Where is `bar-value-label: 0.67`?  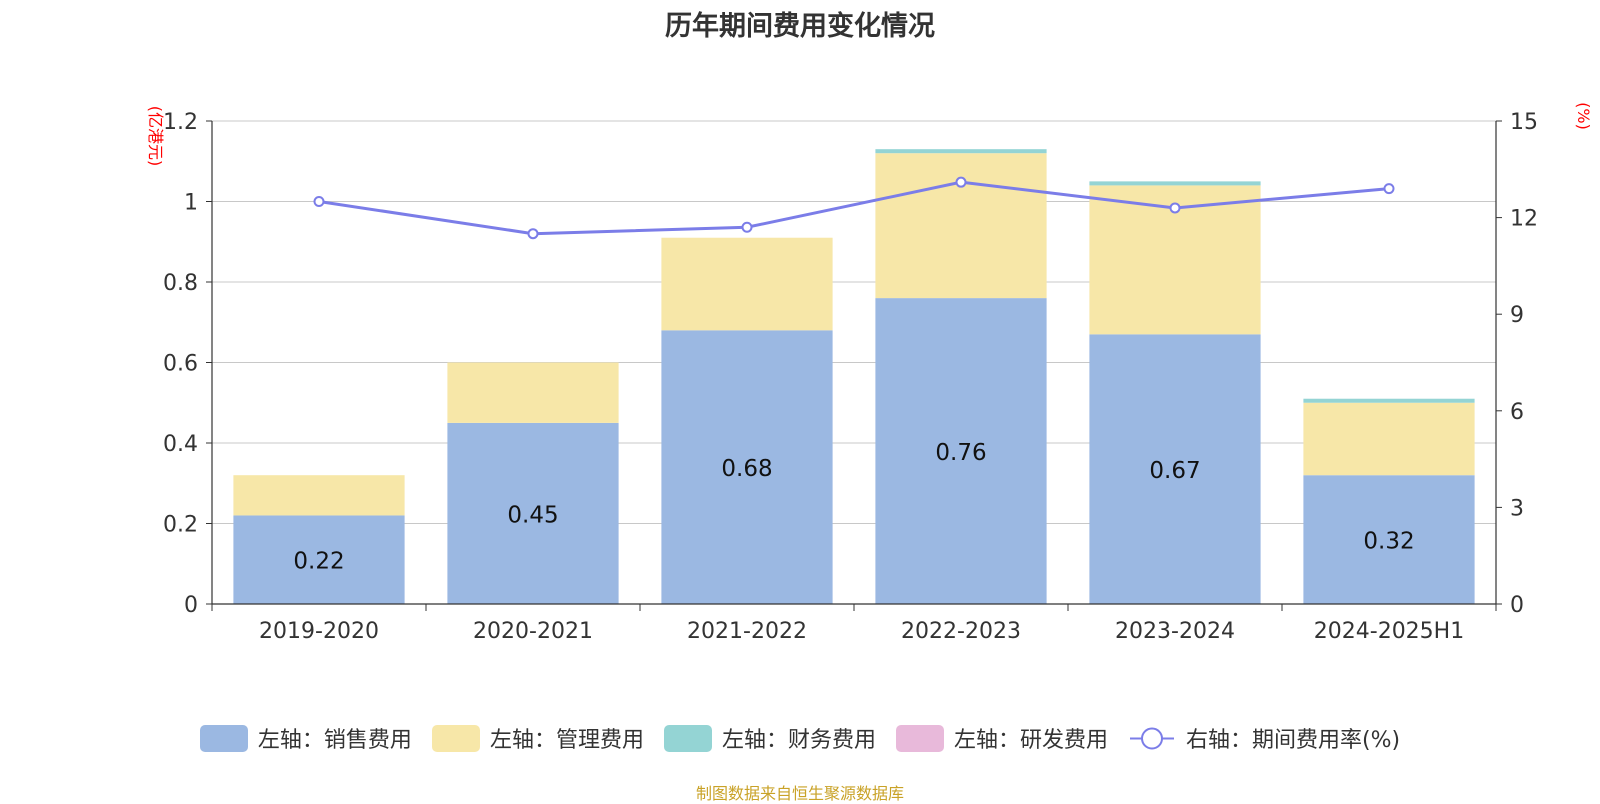 bar-value-label: 0.67 is located at coordinates (1174, 471).